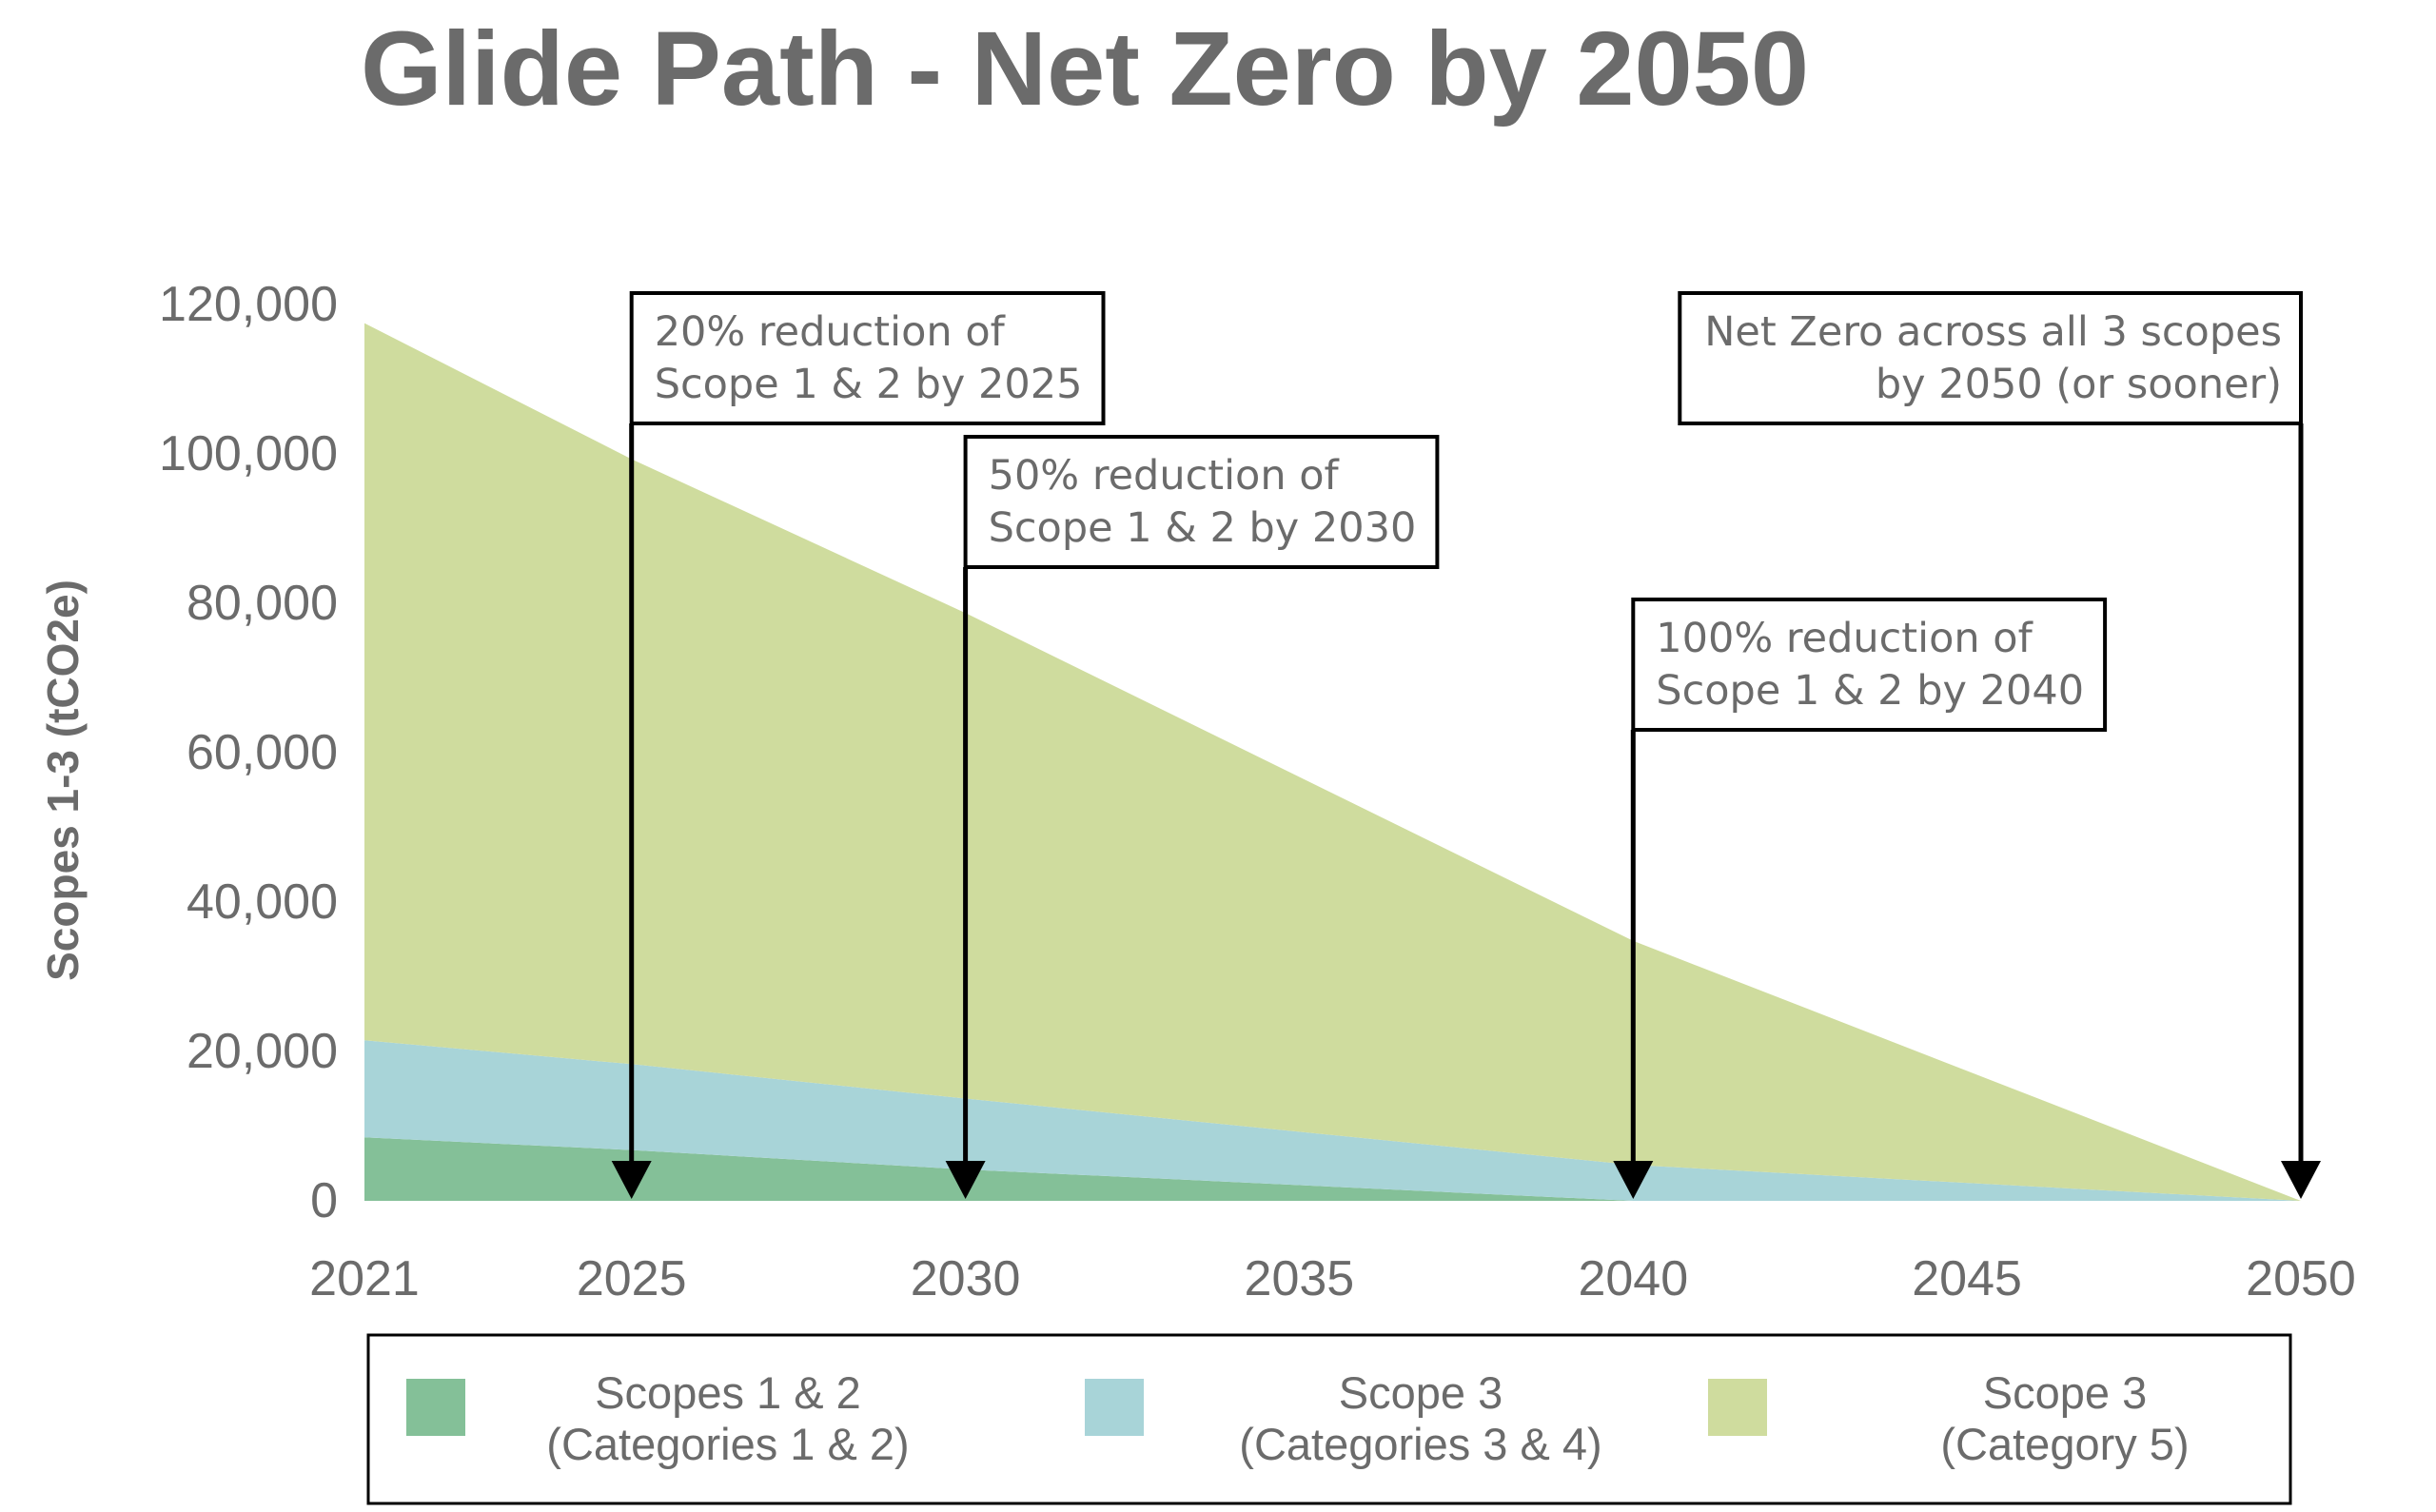 The height and width of the screenshot is (1512, 2436). What do you see at coordinates (262, 1051) in the screenshot?
I see `y-tick-label: 20,000` at bounding box center [262, 1051].